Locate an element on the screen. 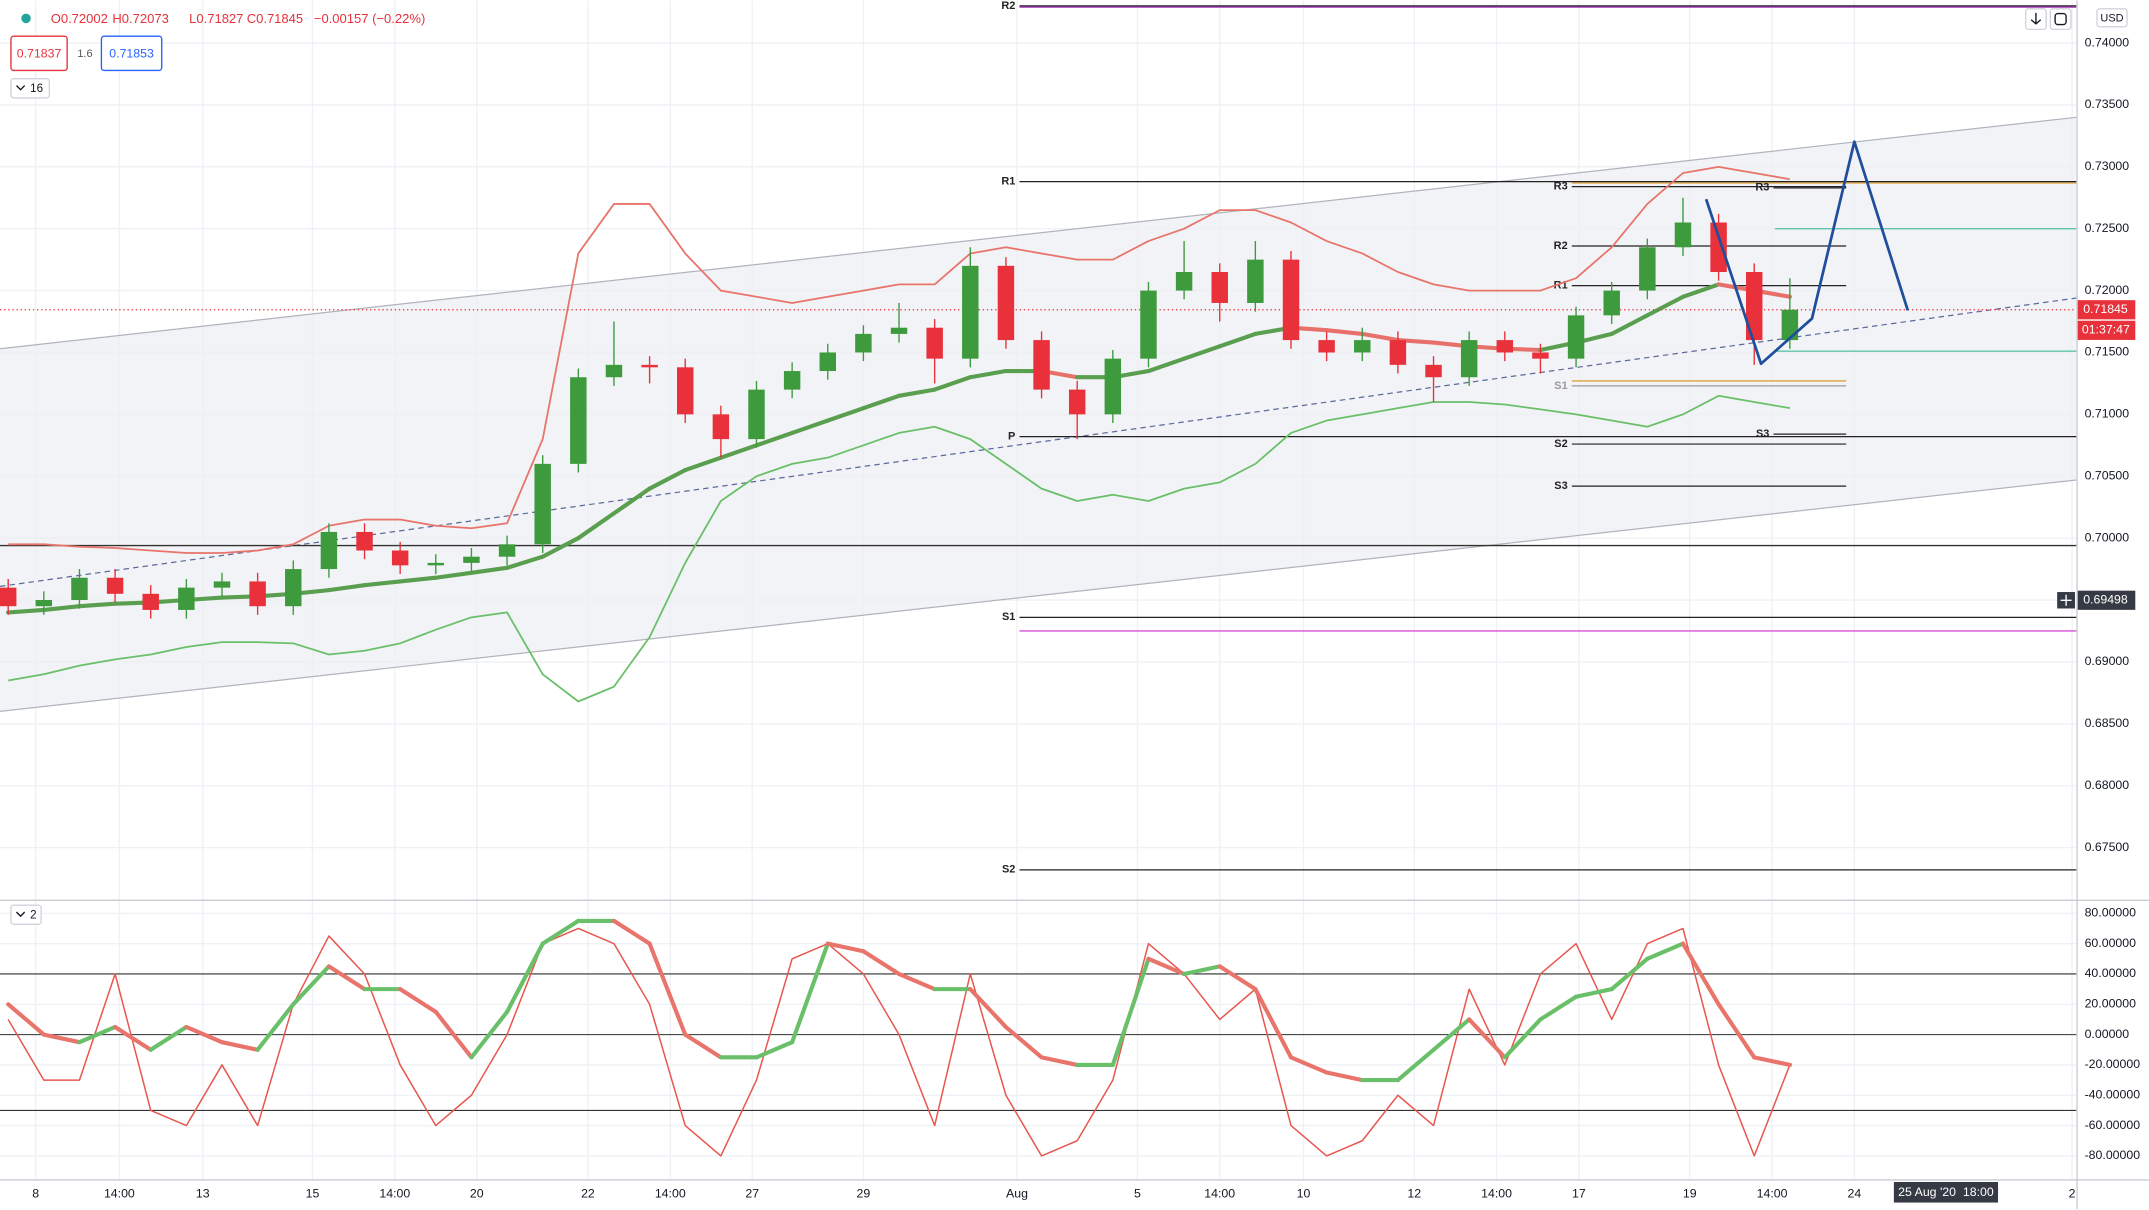 Image resolution: width=2149 pixels, height=1210 pixels. x-tick-label: 19 is located at coordinates (1690, 1194).